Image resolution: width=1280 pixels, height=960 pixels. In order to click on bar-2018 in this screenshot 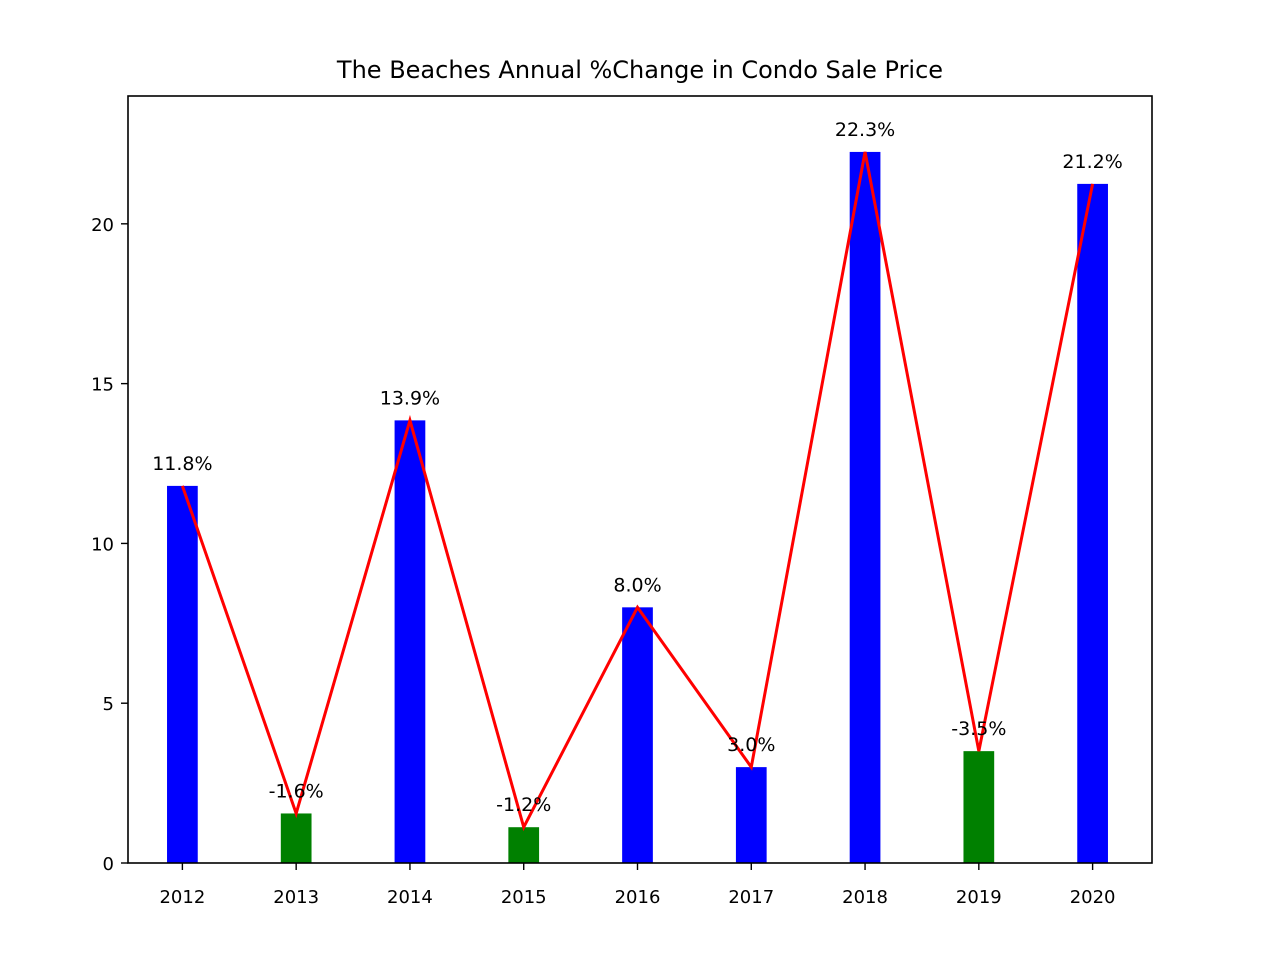, I will do `click(865, 507)`.